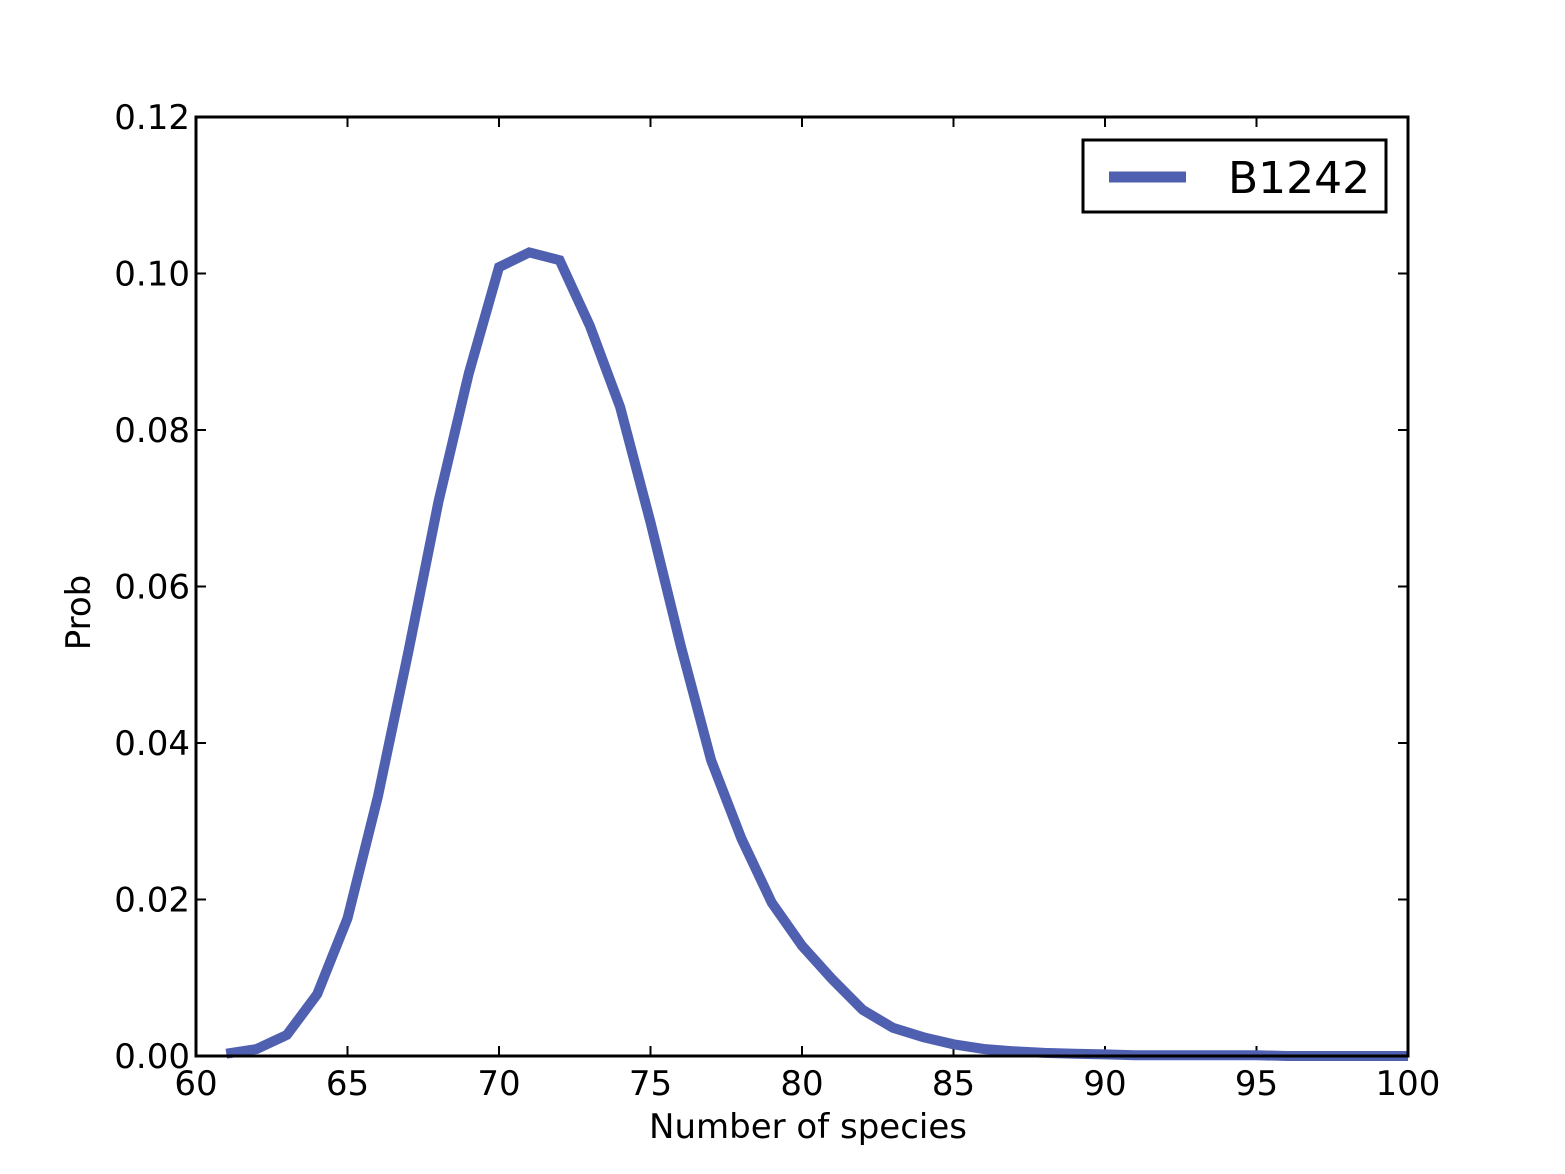 The width and height of the screenshot is (1565, 1174). I want to click on x-tick-label: 95, so click(1256, 1084).